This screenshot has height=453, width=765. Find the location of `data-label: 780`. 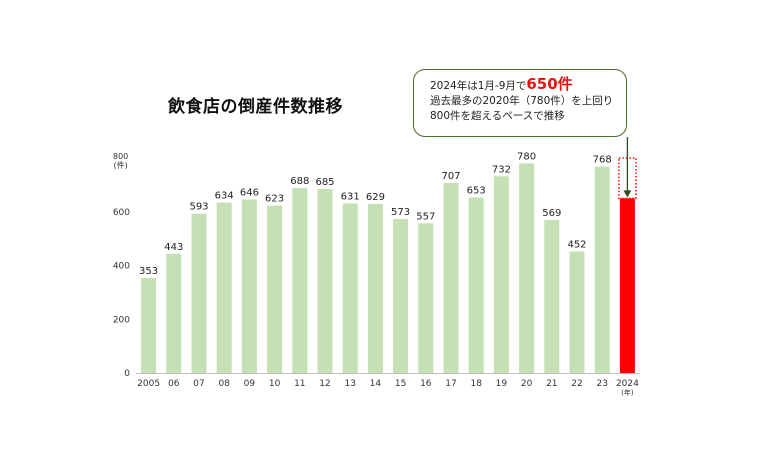

data-label: 780 is located at coordinates (526, 156).